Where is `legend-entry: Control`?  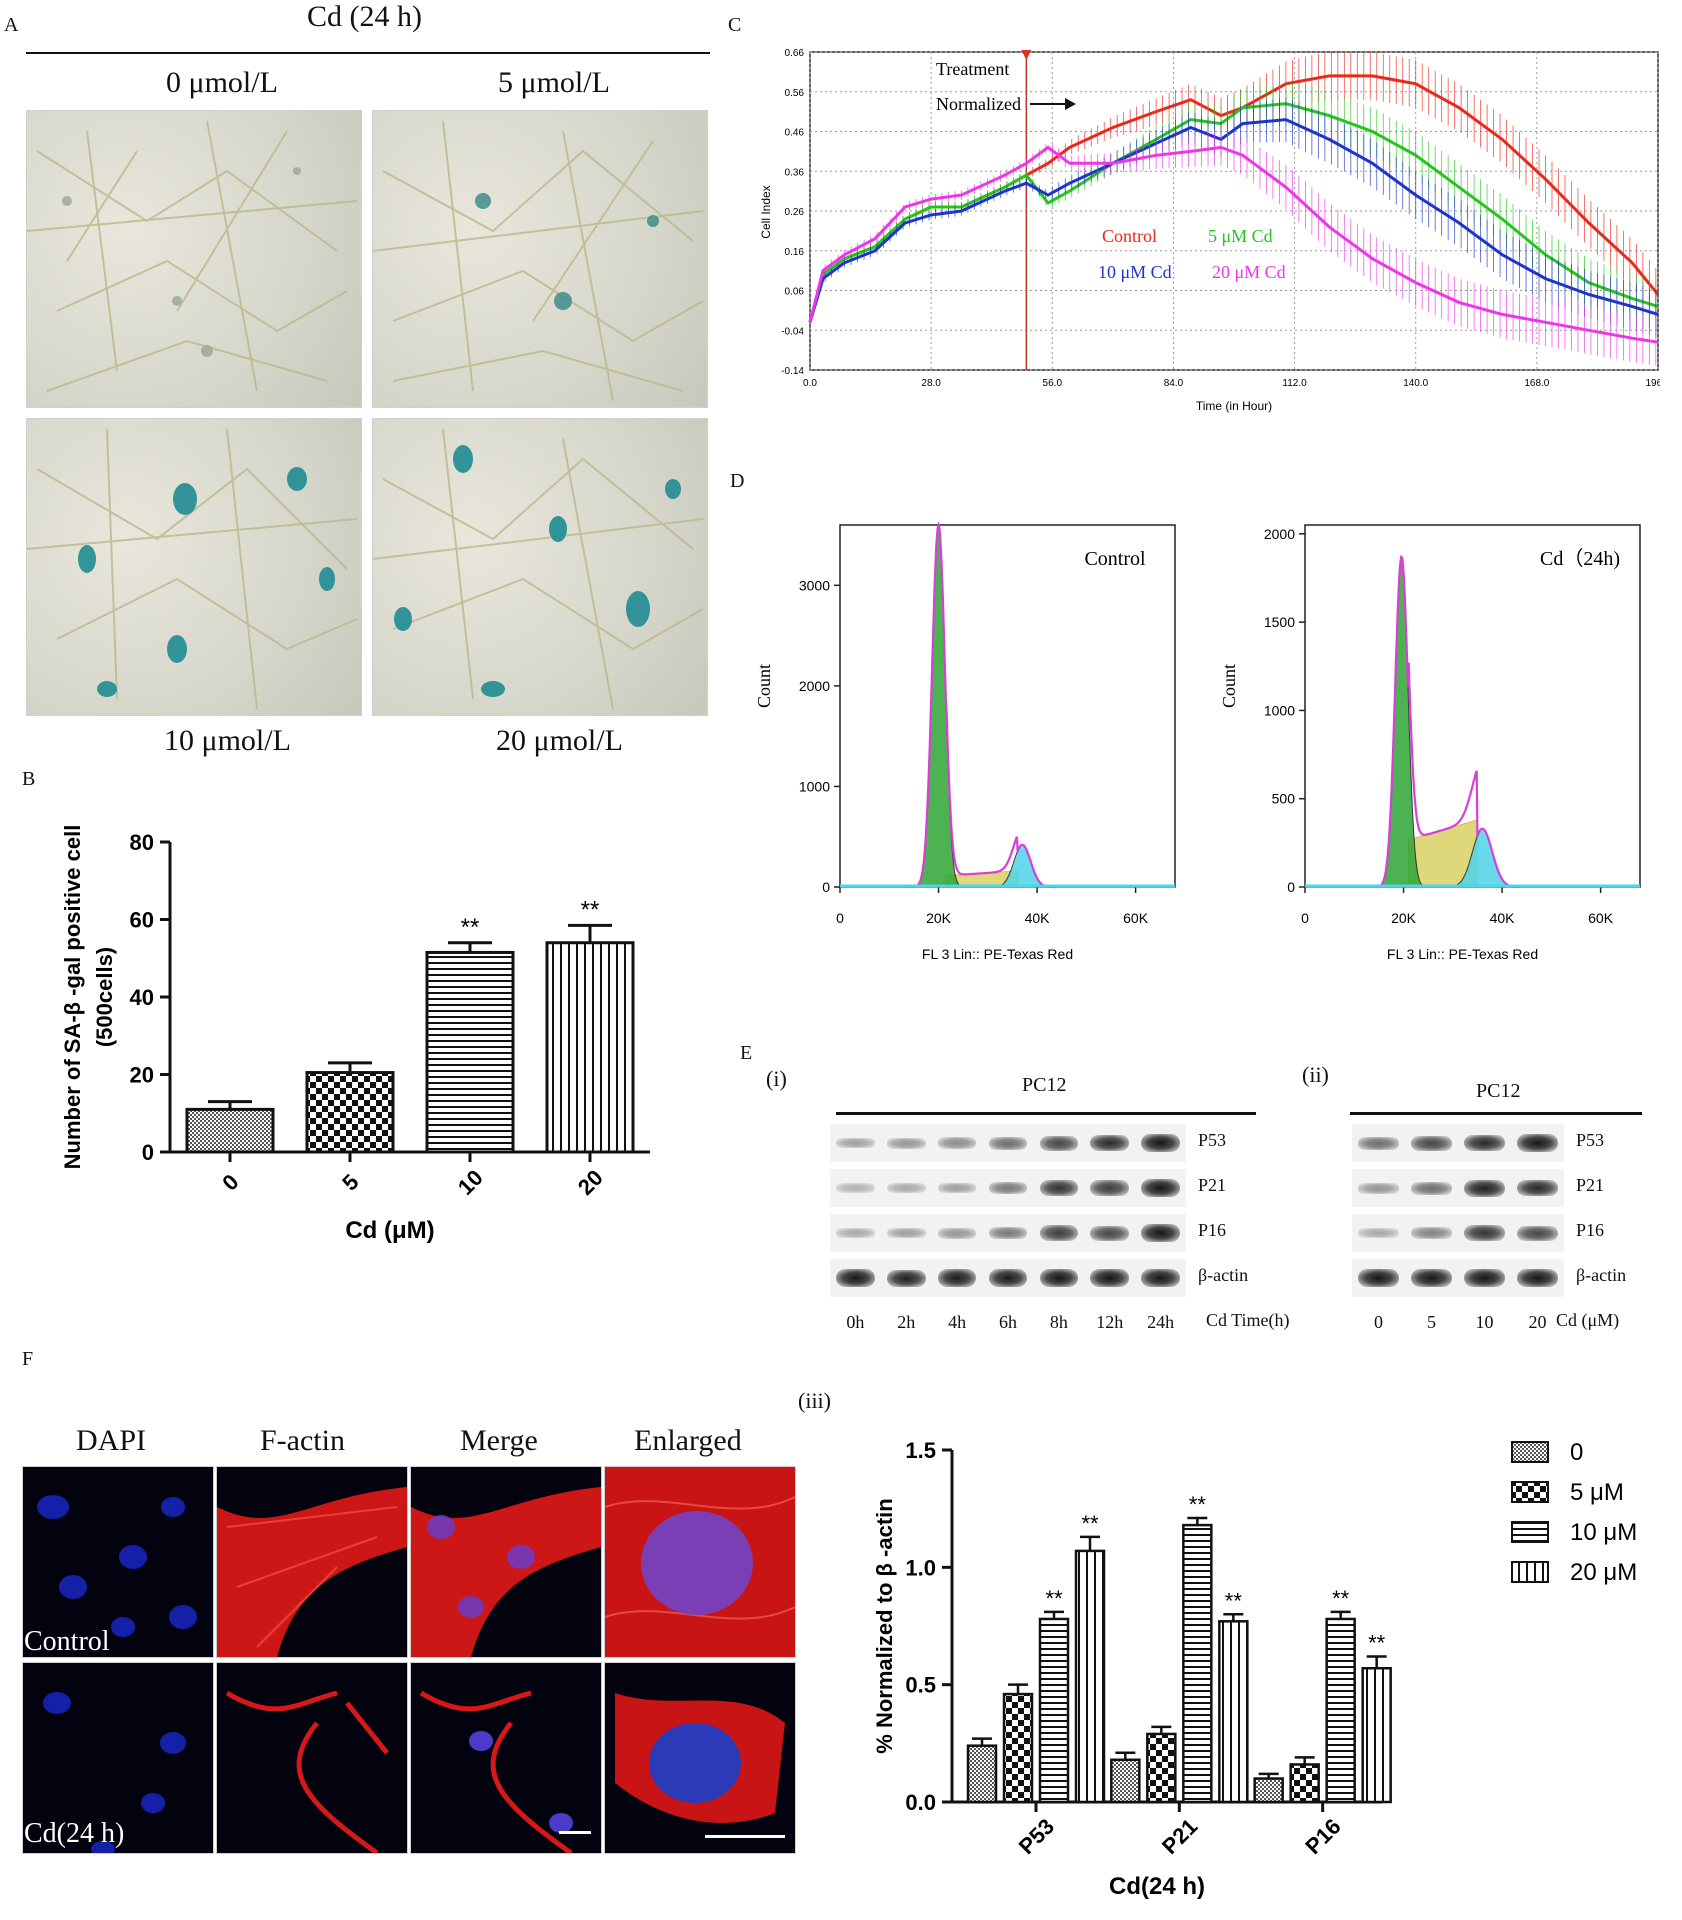 legend-entry: Control is located at coordinates (1129, 236).